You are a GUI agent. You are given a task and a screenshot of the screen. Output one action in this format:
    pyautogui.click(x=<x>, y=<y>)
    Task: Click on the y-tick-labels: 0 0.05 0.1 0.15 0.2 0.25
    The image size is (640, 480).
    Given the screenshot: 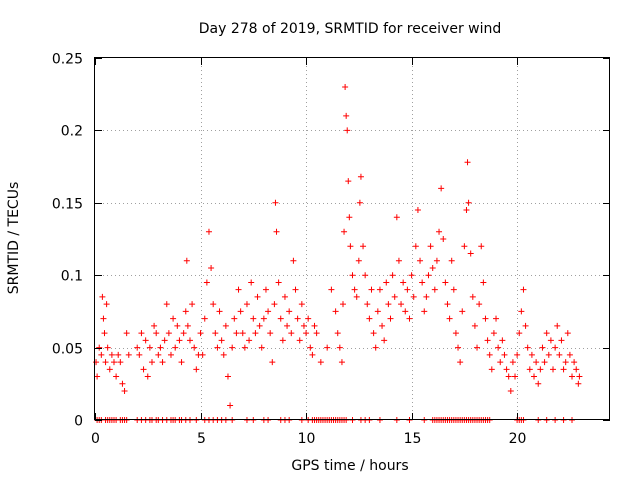 What is the action you would take?
    pyautogui.click(x=67, y=241)
    